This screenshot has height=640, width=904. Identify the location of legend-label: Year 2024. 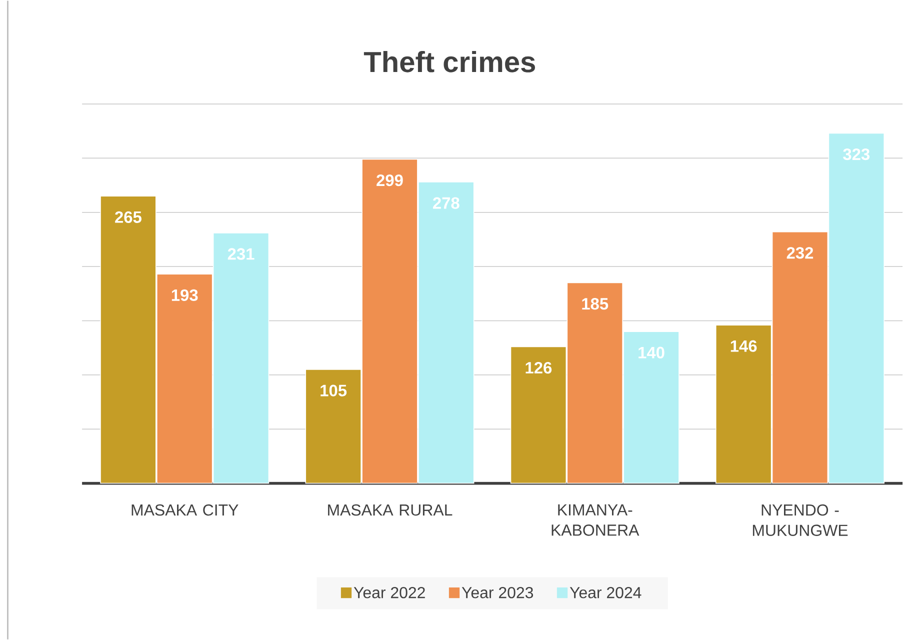
(606, 592).